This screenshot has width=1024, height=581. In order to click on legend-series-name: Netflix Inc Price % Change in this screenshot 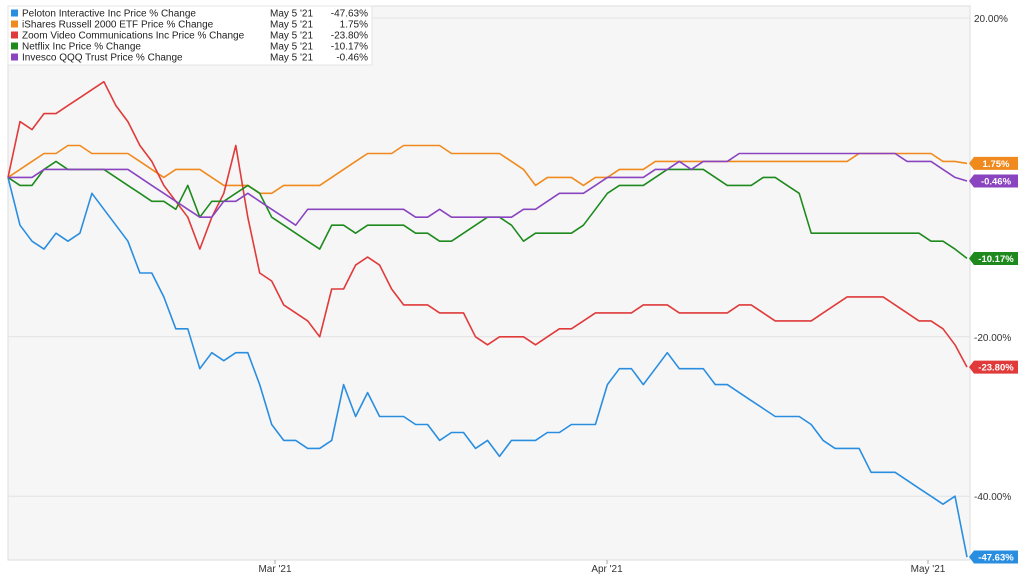, I will do `click(81, 47)`.